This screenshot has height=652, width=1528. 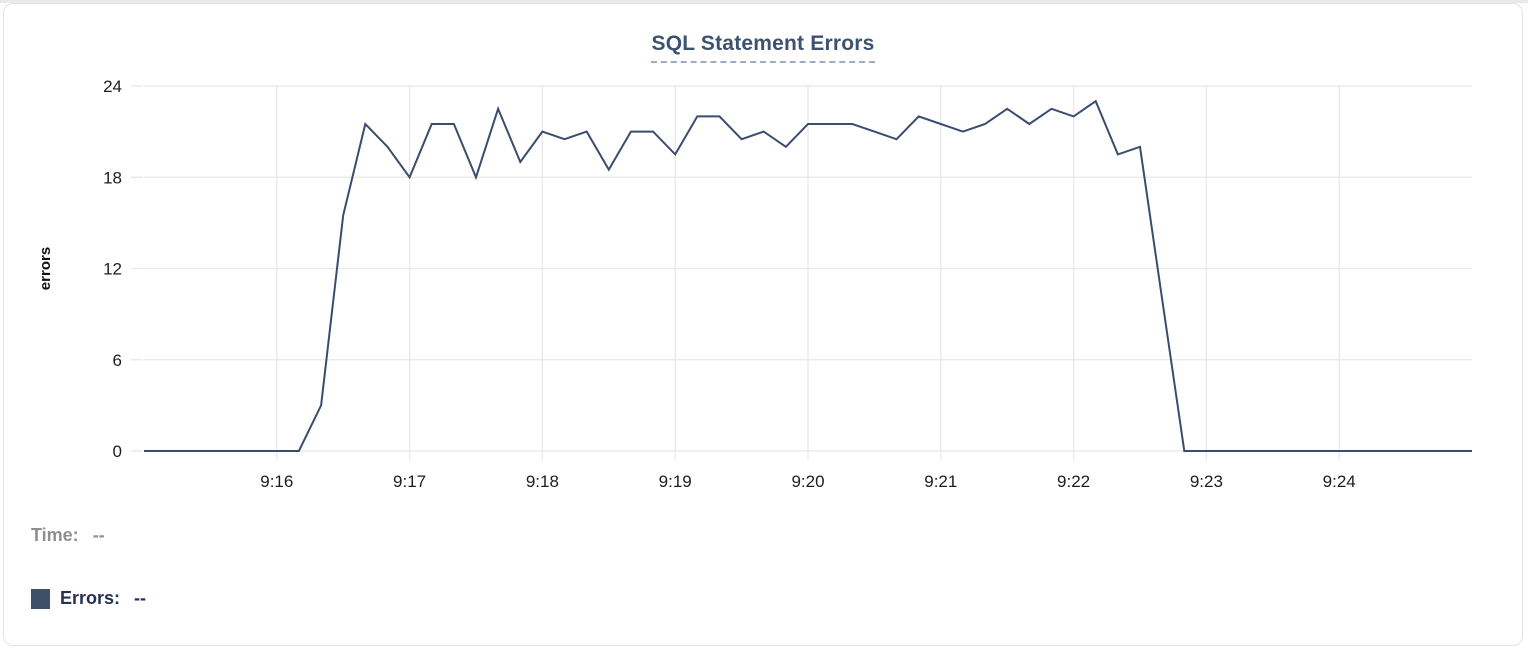 I want to click on y-tick-label: 0, so click(x=117, y=451).